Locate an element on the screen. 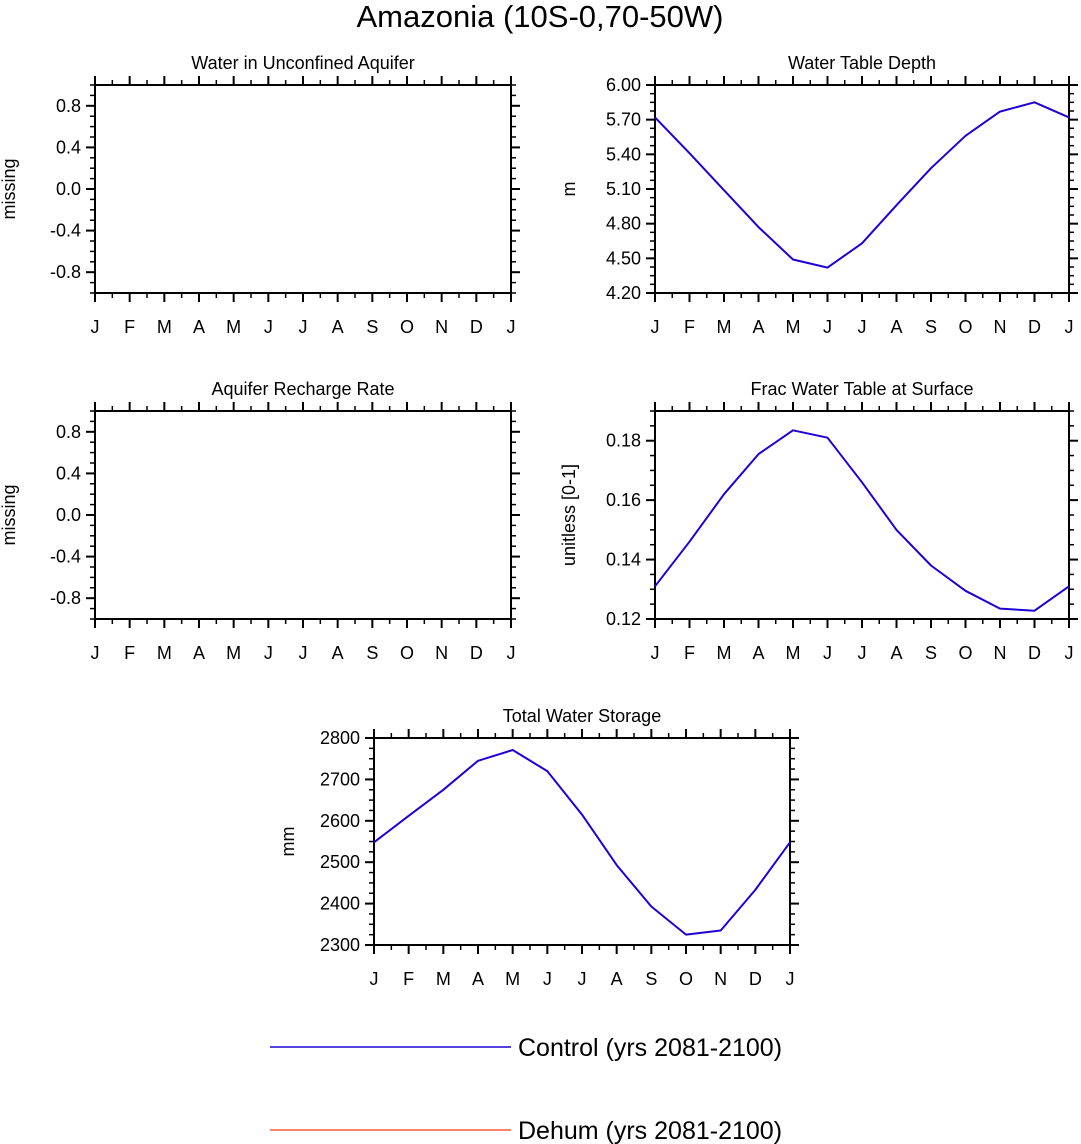 The width and height of the screenshot is (1081, 1144). y-tick-label: 2600 is located at coordinates (340, 821).